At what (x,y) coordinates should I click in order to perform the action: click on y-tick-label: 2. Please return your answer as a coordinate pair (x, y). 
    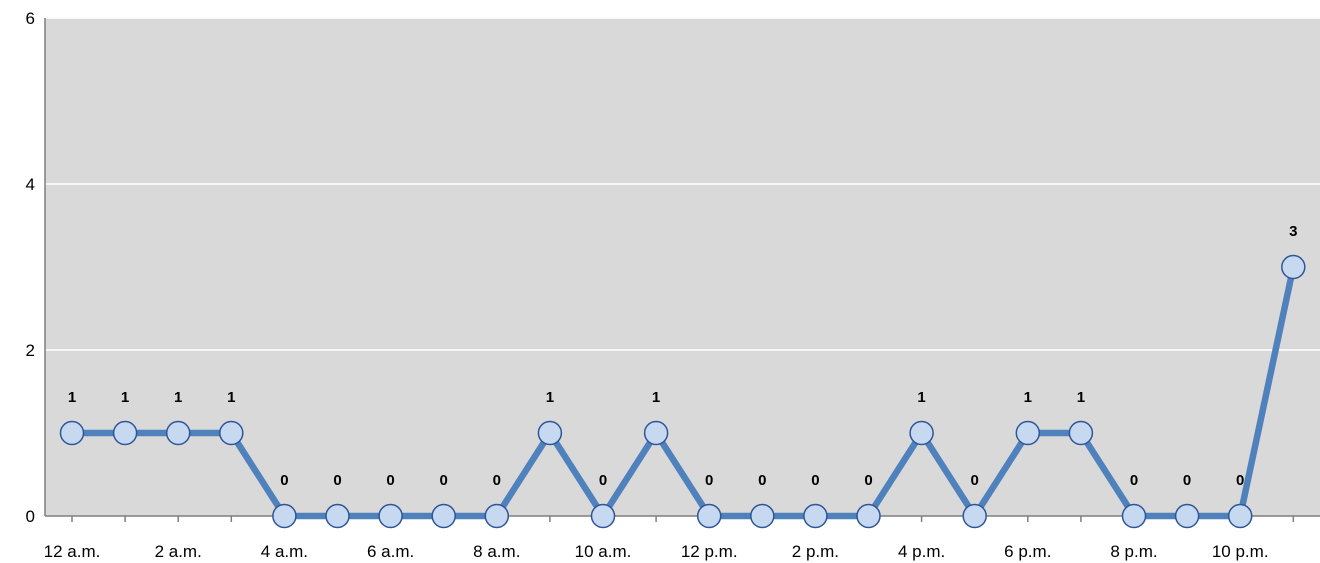
    Looking at the image, I should click on (30, 350).